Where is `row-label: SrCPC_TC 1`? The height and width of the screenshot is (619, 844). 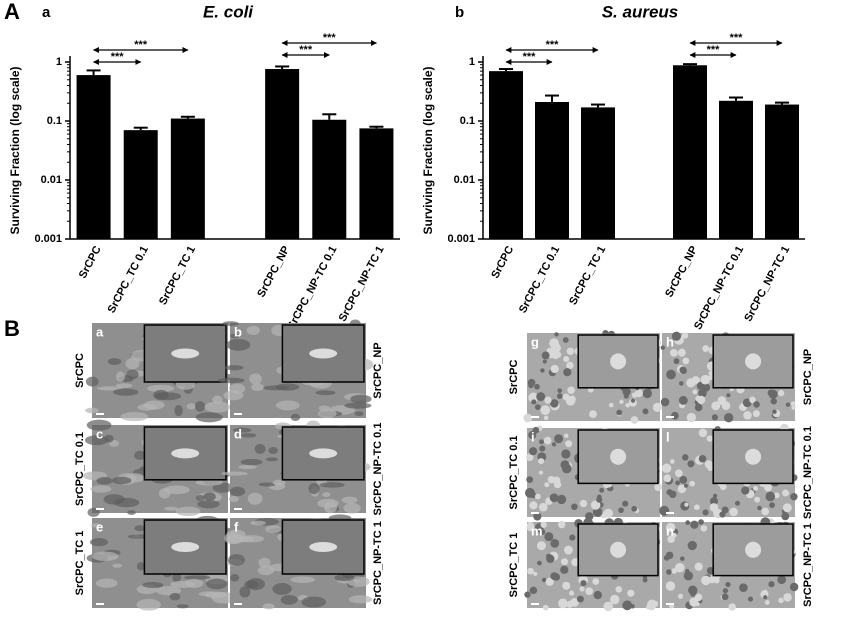 row-label: SrCPC_TC 1 is located at coordinates (514, 565).